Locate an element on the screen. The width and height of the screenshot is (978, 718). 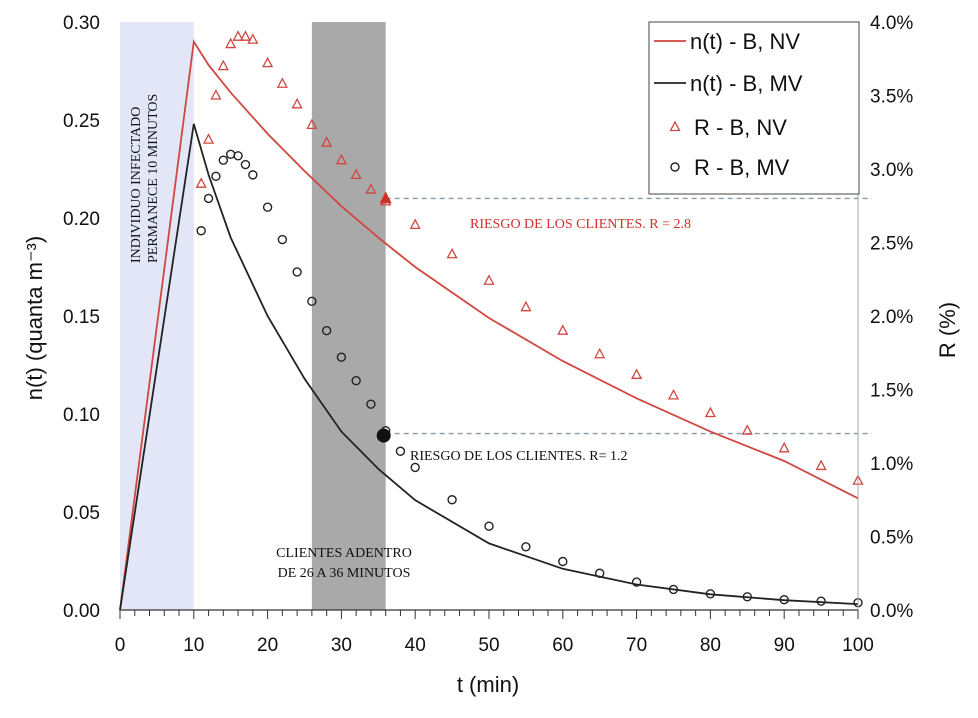
legend-box is located at coordinates (754, 108).